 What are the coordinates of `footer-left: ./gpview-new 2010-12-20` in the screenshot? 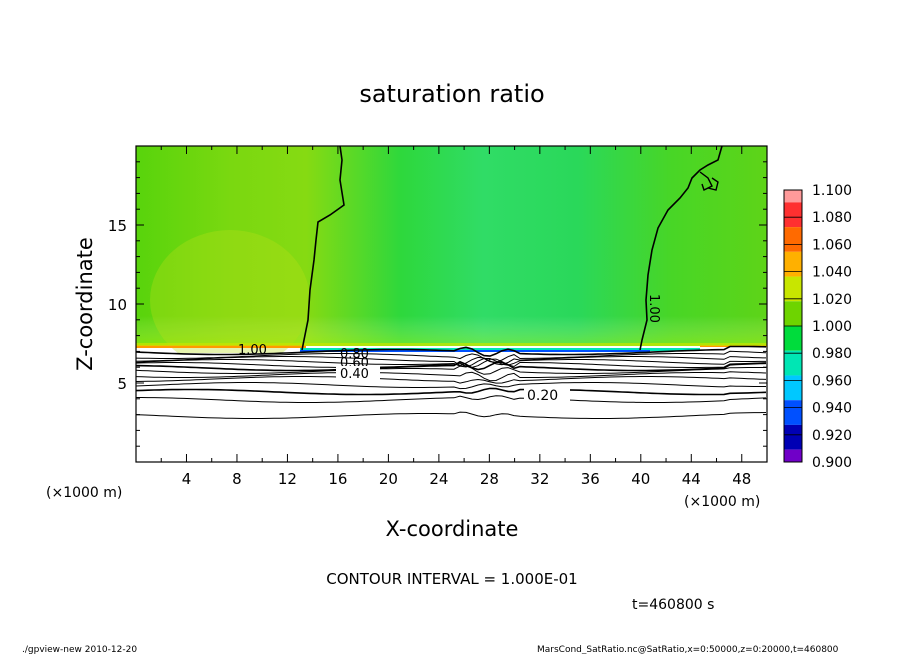 It's located at (79, 649).